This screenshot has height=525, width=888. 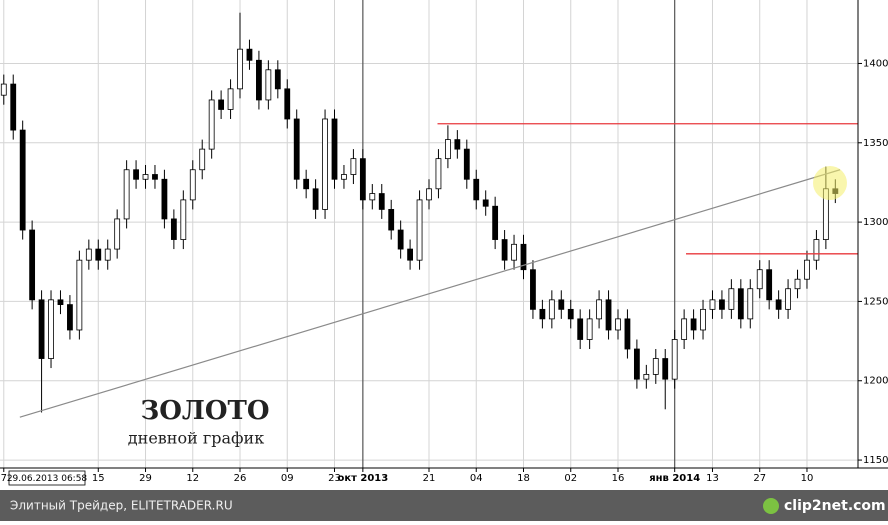 What do you see at coordinates (240, 478) in the screenshot?
I see `x-tick-label: 26` at bounding box center [240, 478].